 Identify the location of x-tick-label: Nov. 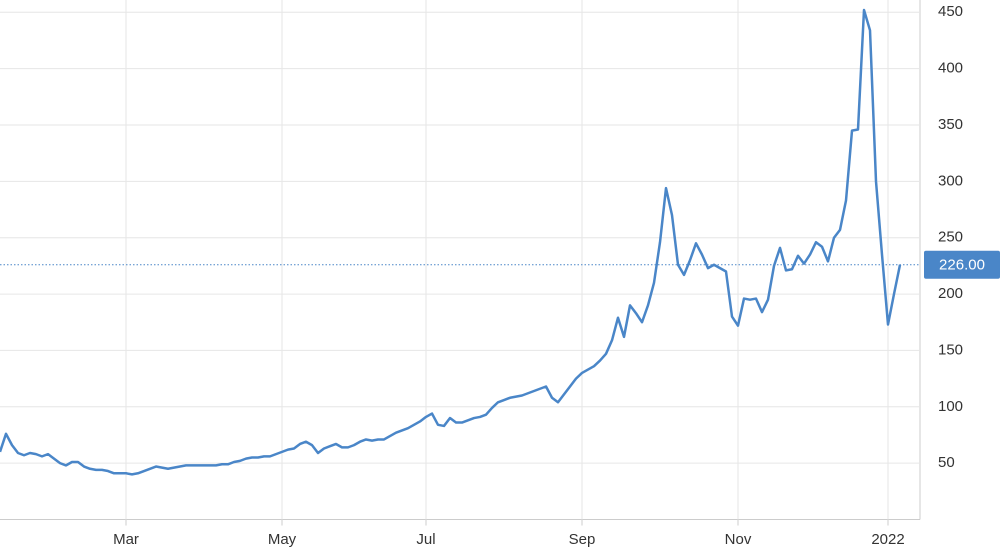
(738, 539).